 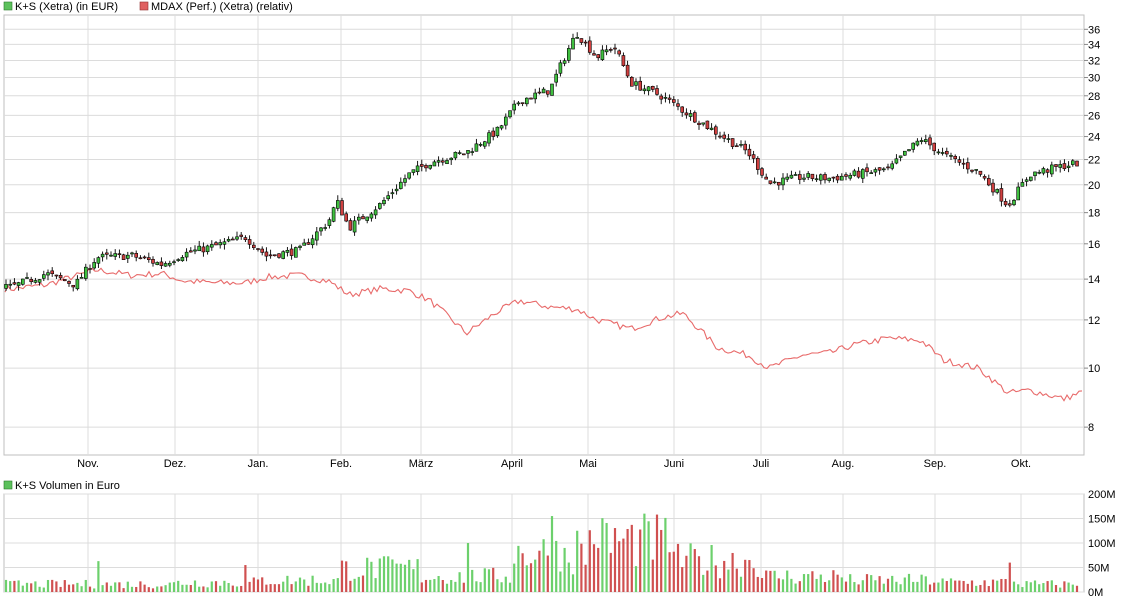 I want to click on xtick-label: Sep., so click(x=935, y=464).